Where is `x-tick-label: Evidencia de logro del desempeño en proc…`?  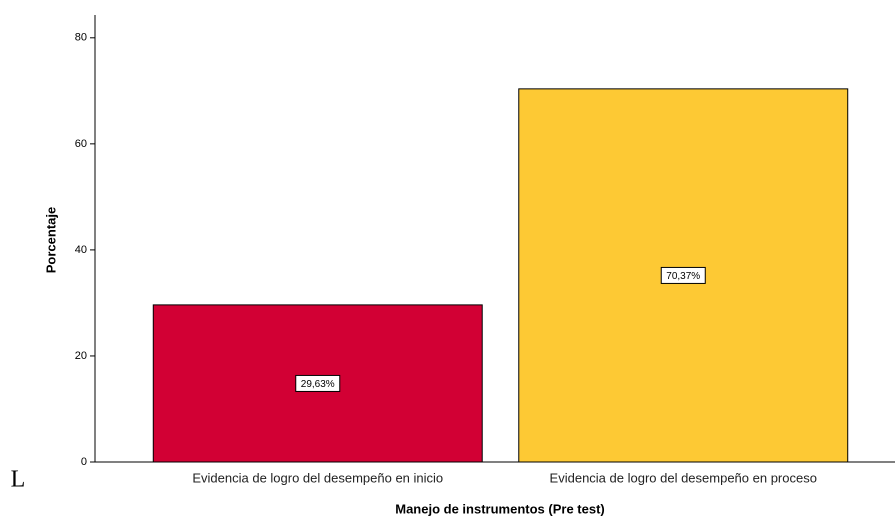 x-tick-label: Evidencia de logro del desempeño en proc… is located at coordinates (683, 477).